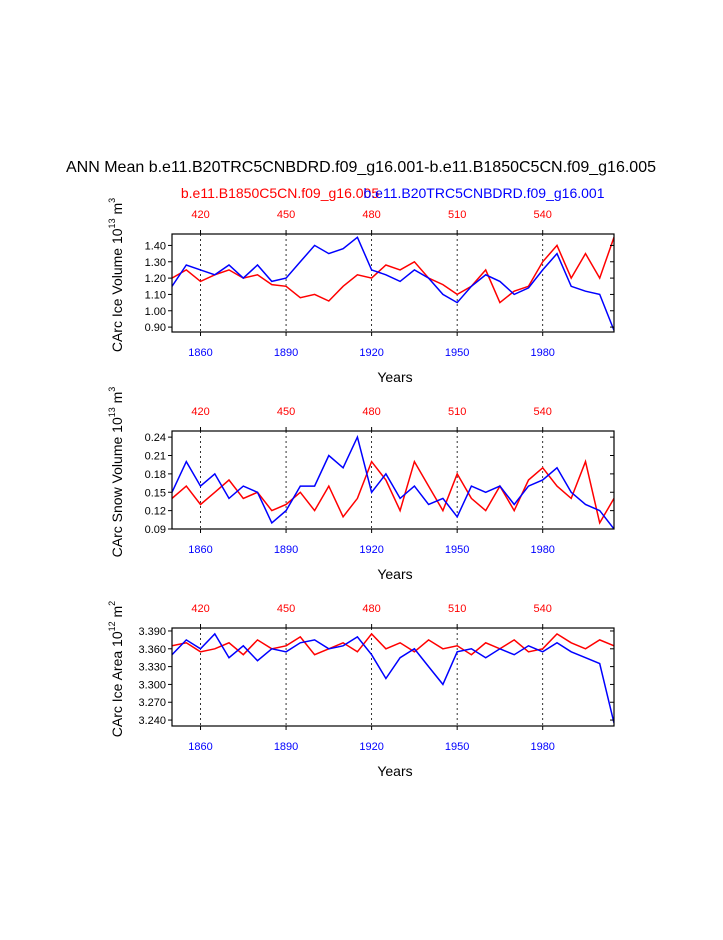 The height and width of the screenshot is (940, 723). Describe the element at coordinates (152, 703) in the screenshot. I see `y-tick-label: 3.270` at that location.